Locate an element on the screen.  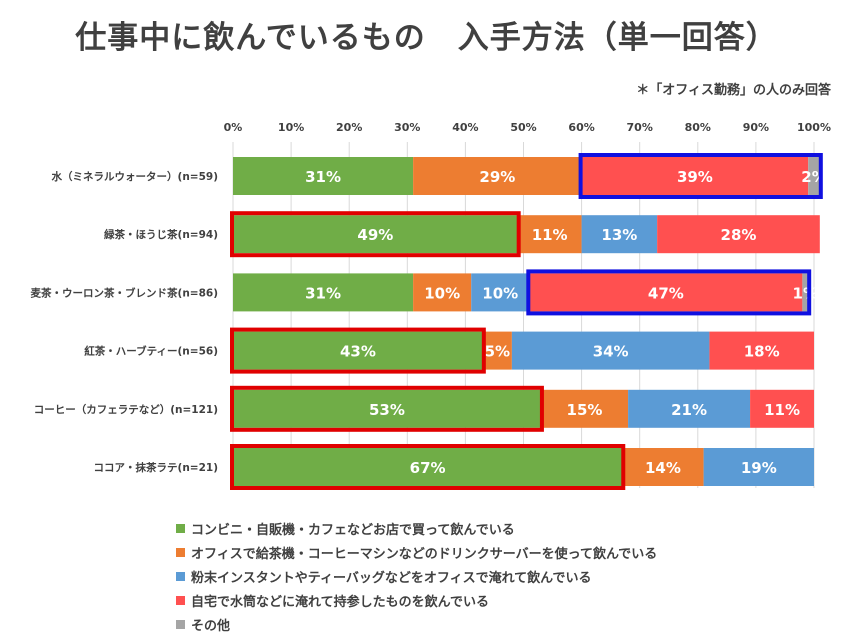
data-label: 34% is located at coordinates (611, 352).